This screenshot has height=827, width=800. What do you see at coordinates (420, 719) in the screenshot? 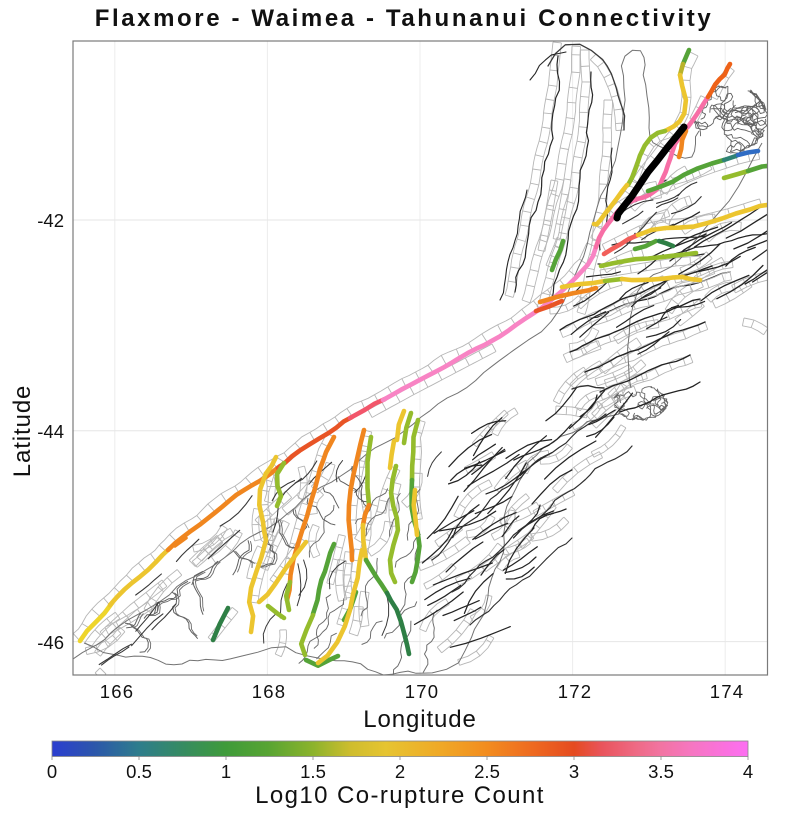
I see `svg-text: Longitude` at bounding box center [420, 719].